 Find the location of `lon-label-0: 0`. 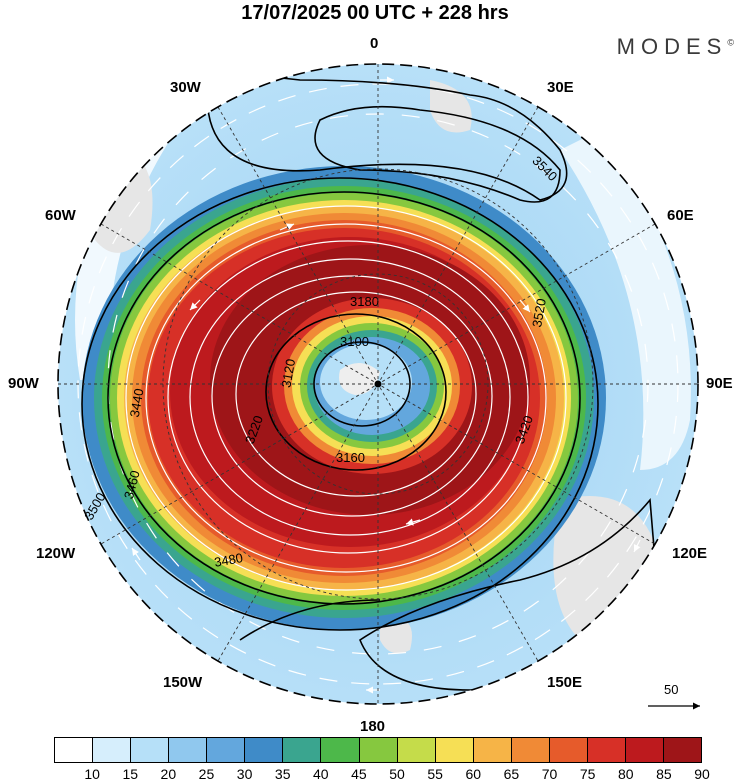

lon-label-0: 0 is located at coordinates (374, 43).